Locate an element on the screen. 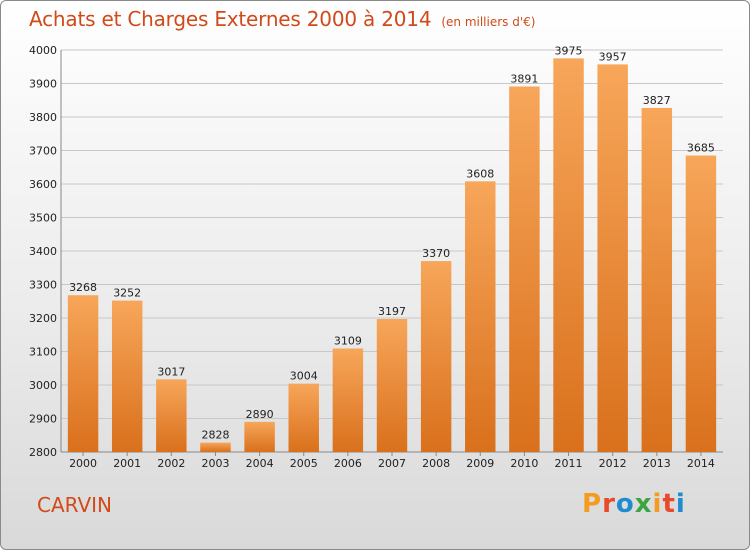 The width and height of the screenshot is (750, 550). bar-value-label: 3197 is located at coordinates (392, 311).